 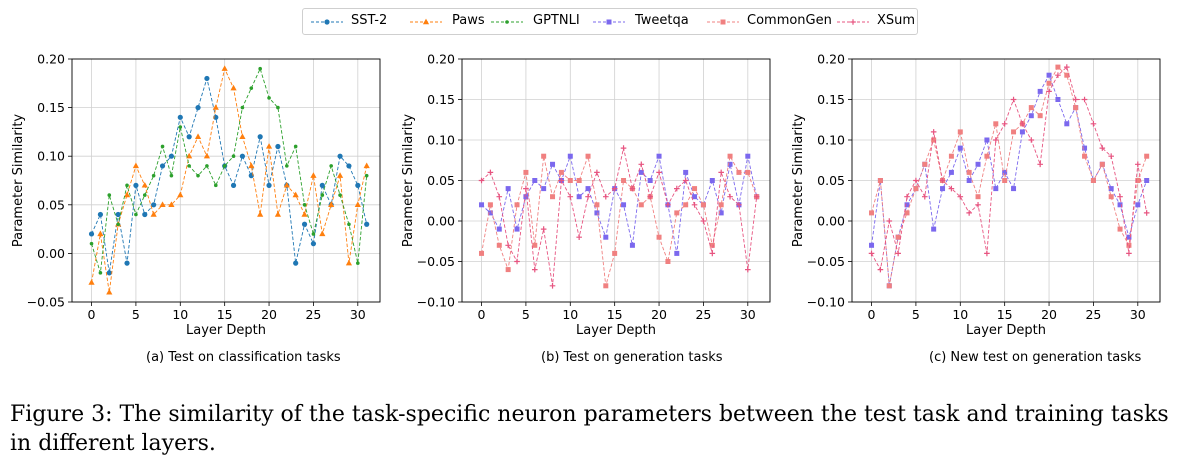 What do you see at coordinates (136, 314) in the screenshot?
I see `x-tick-label: 5` at bounding box center [136, 314].